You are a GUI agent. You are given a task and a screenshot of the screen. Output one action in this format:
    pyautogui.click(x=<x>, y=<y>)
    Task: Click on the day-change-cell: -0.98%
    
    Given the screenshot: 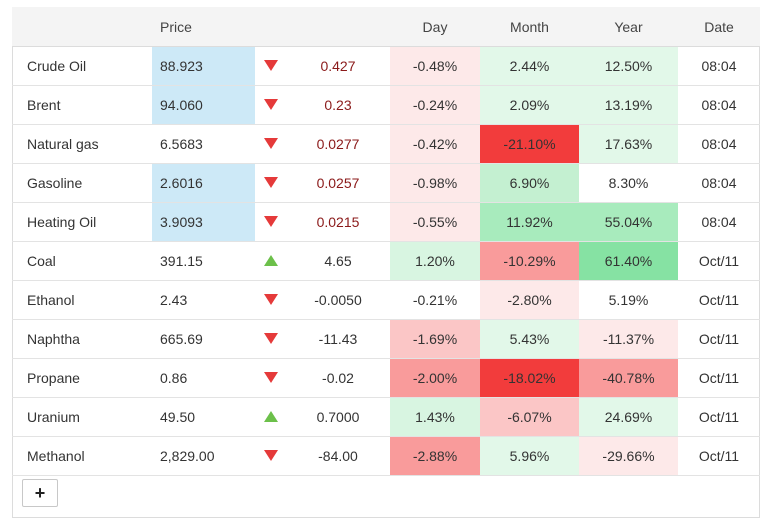 What is the action you would take?
    pyautogui.click(x=435, y=183)
    